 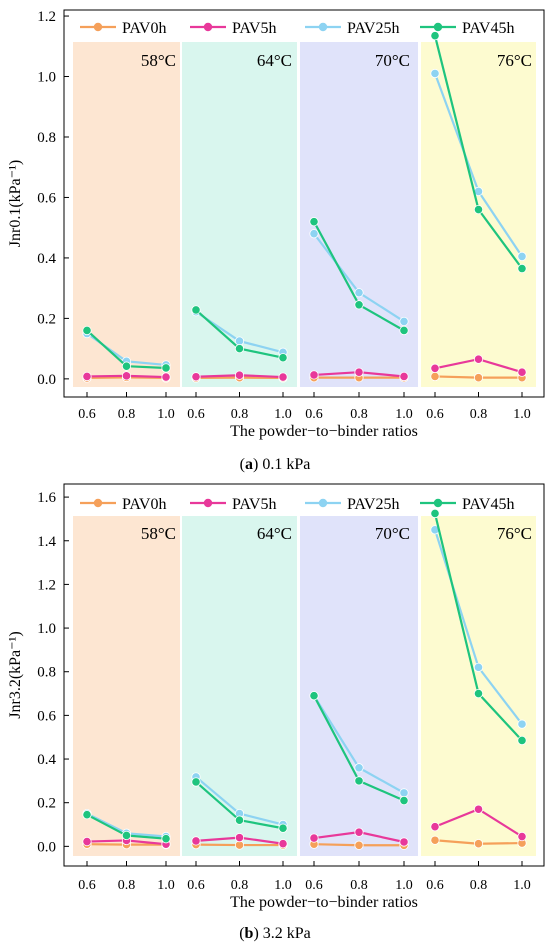 I want to click on caption-a-text: 0.1 kPa, so click(x=286, y=464).